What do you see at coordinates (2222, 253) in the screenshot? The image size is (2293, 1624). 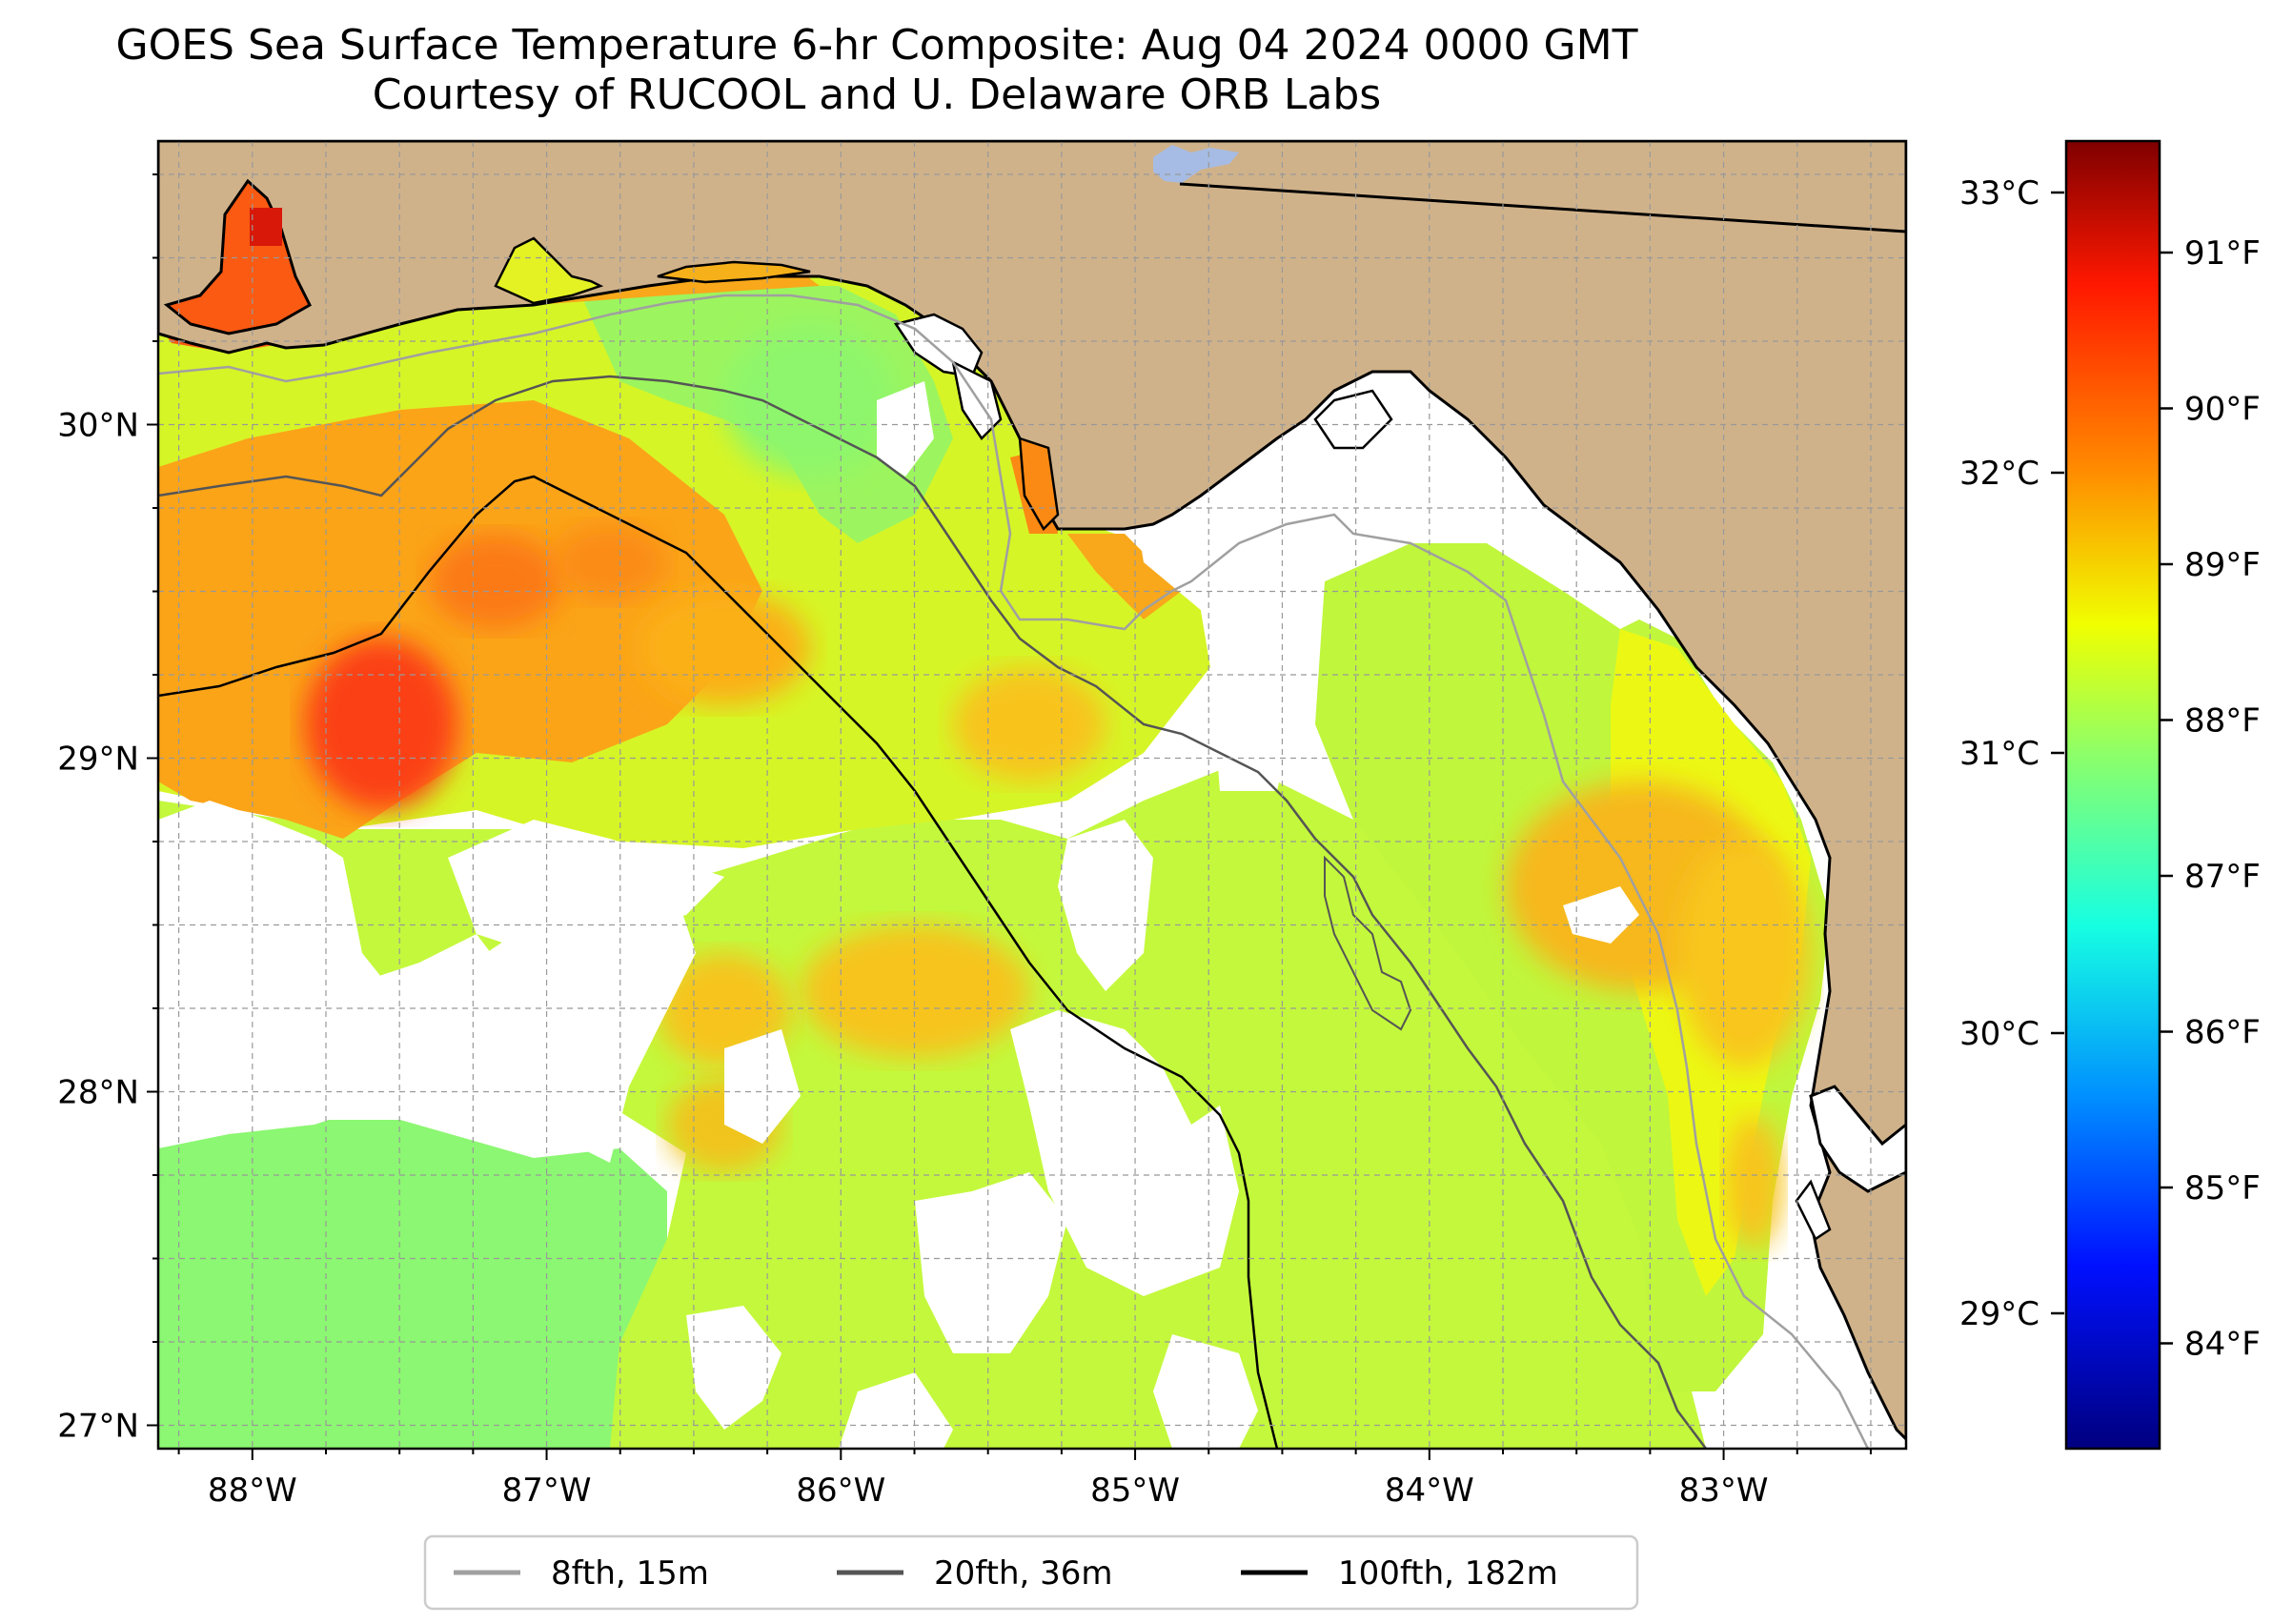 I see `fahrenheit-tick-label: 91°F` at bounding box center [2222, 253].